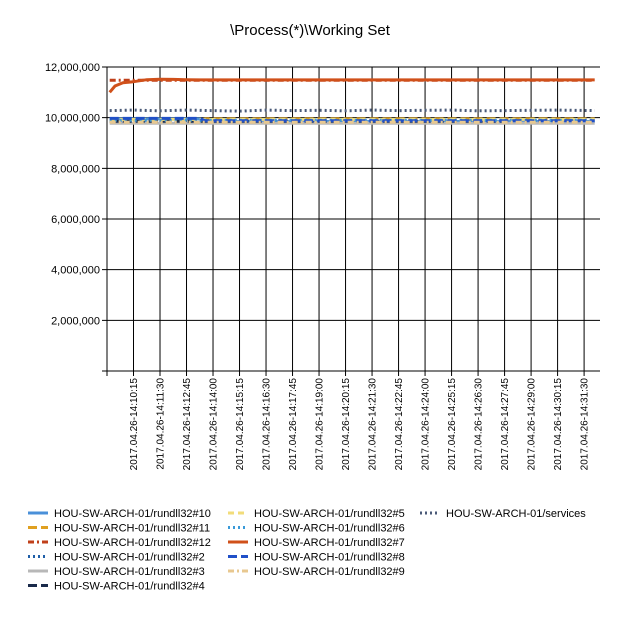  What do you see at coordinates (479, 424) in the screenshot?
I see `x-tick-label: 2017.04.26-14:26:30` at bounding box center [479, 424].